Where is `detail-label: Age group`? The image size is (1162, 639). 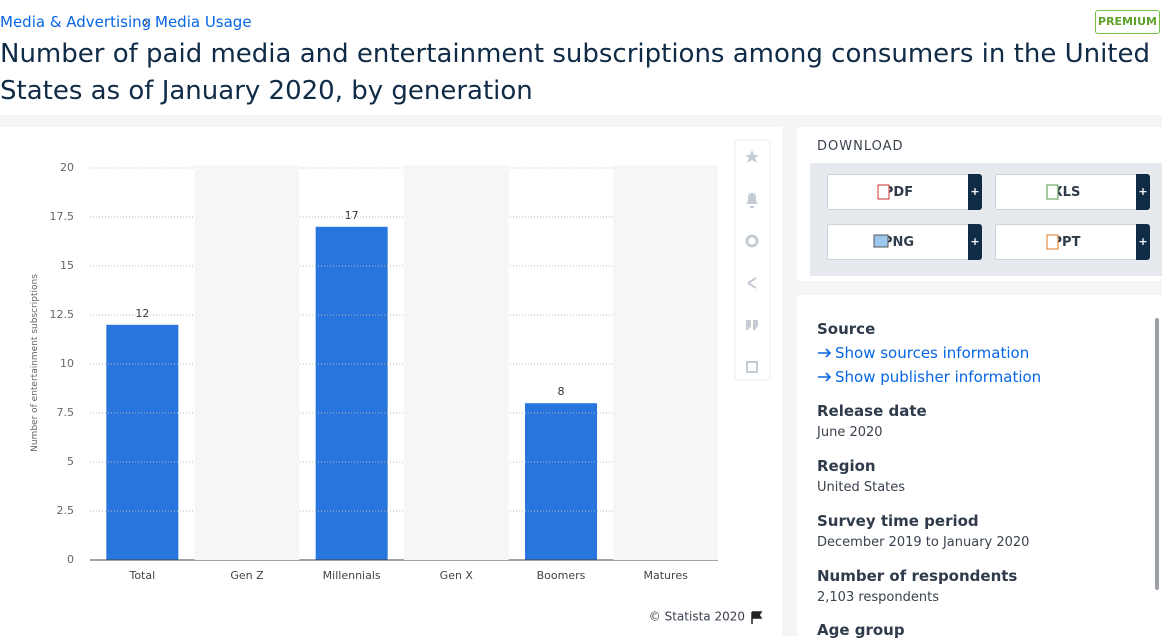 detail-label: Age group is located at coordinates (861, 630).